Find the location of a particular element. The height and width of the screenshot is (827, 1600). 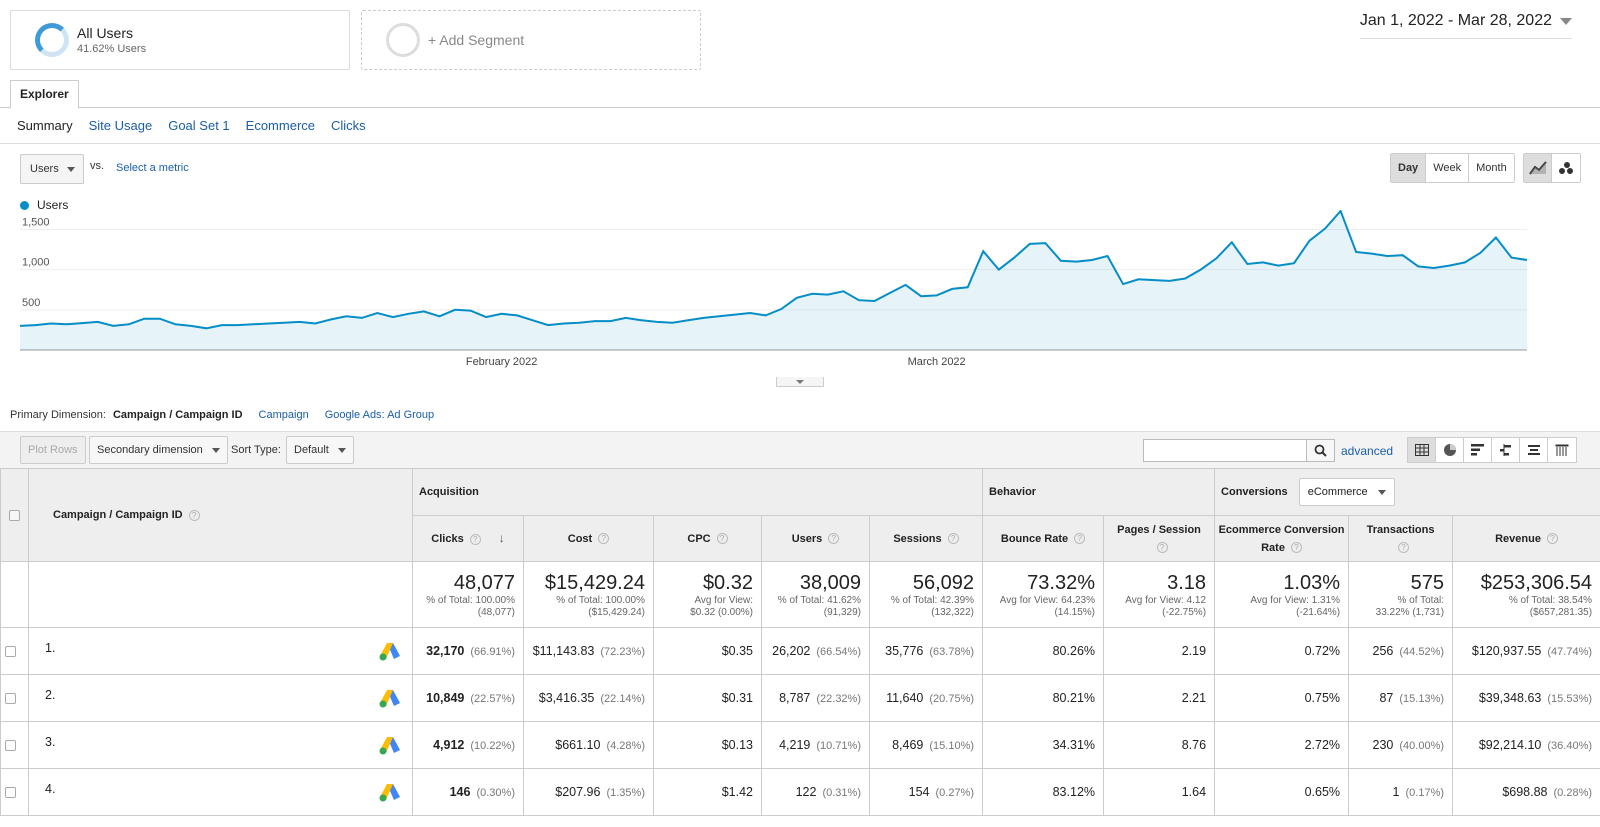

performance-view-icon is located at coordinates (1478, 450).